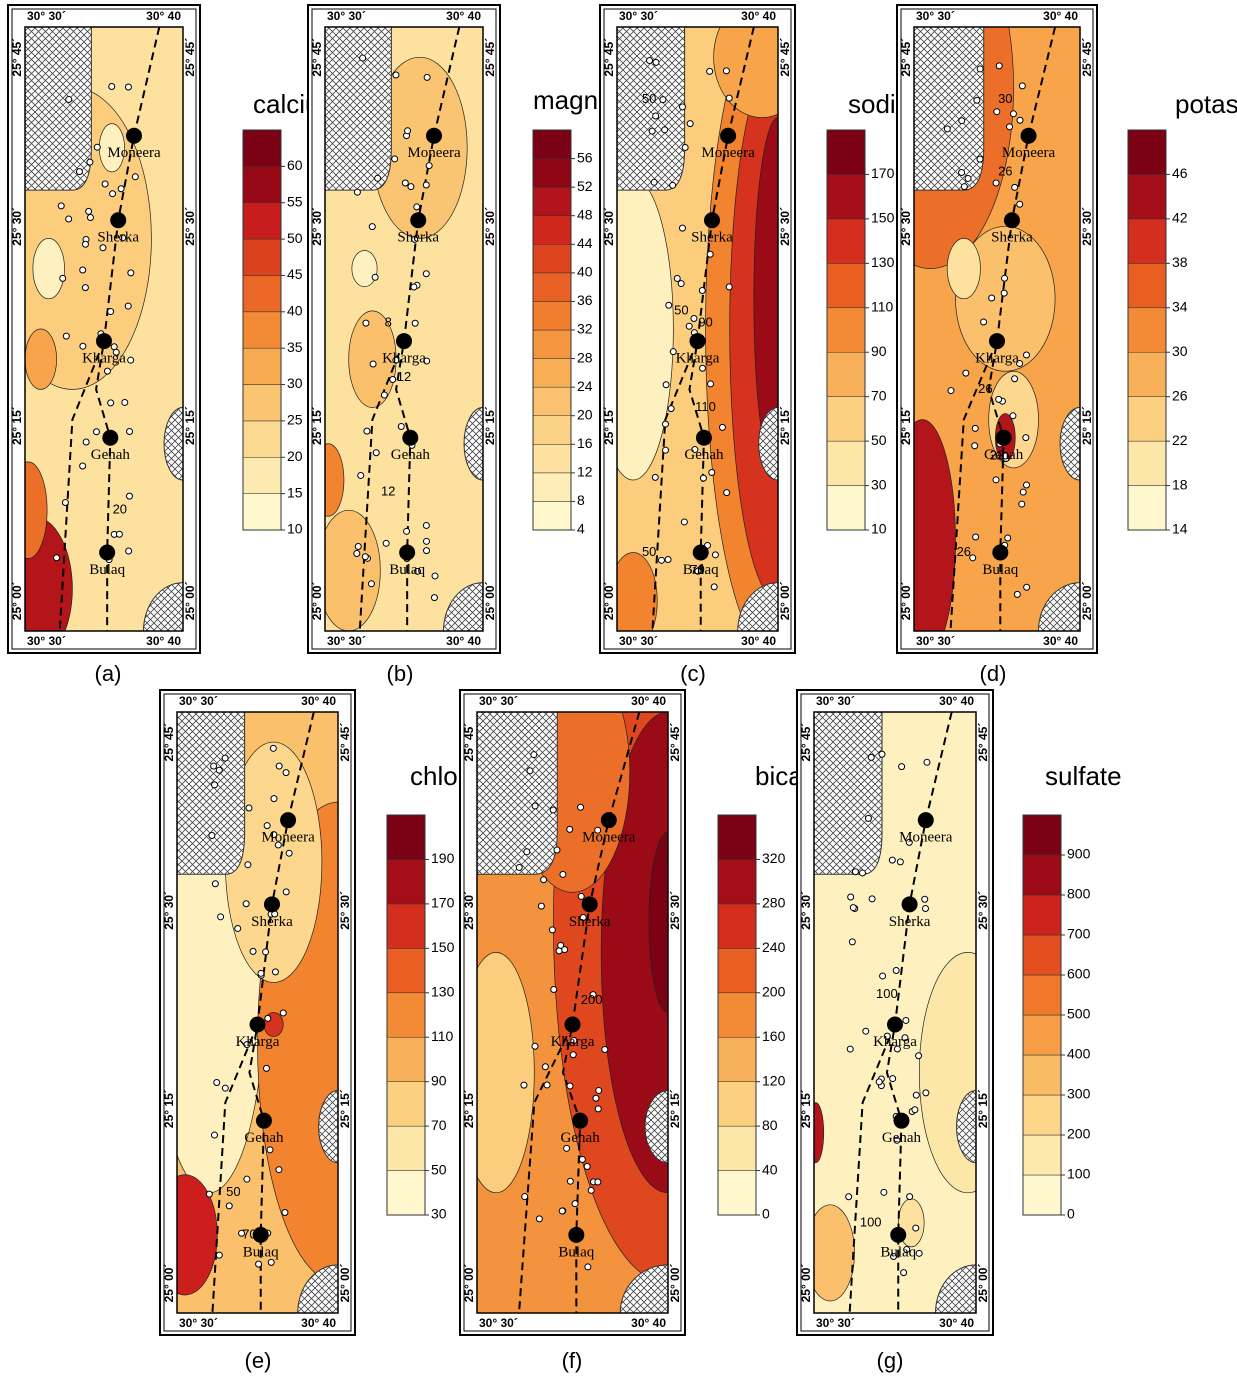  What do you see at coordinates (572, 1360) in the screenshot?
I see `panel-caption: (f)` at bounding box center [572, 1360].